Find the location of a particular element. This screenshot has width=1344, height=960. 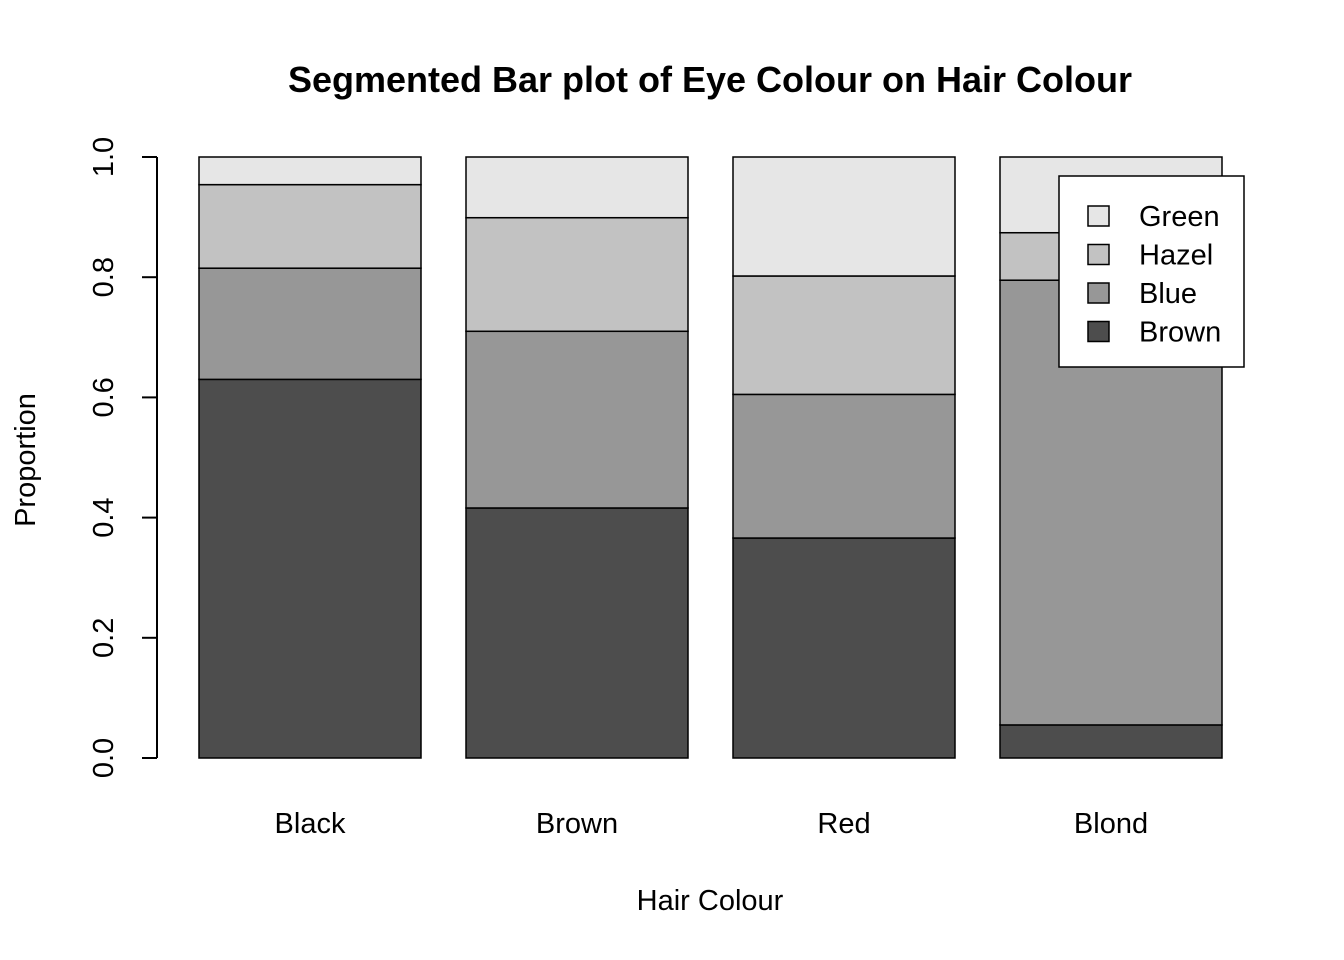

x-tick-label-blond: Blond is located at coordinates (1111, 824).